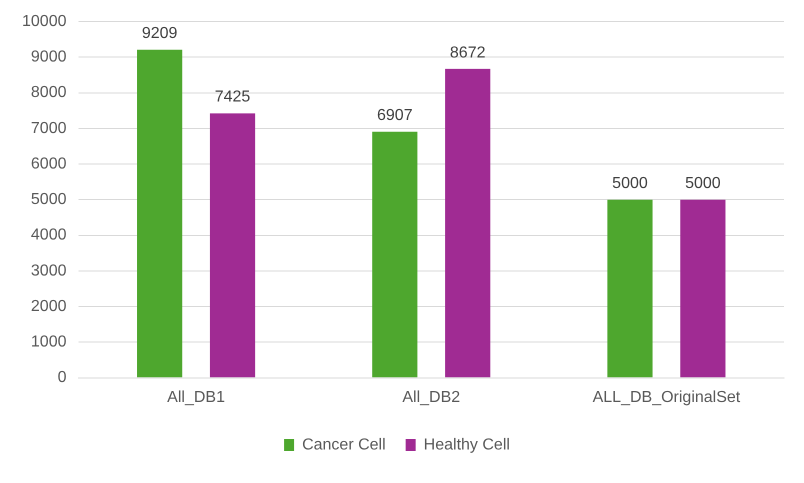  Describe the element at coordinates (44, 21) in the screenshot. I see `y-tick-label: 10000` at that location.